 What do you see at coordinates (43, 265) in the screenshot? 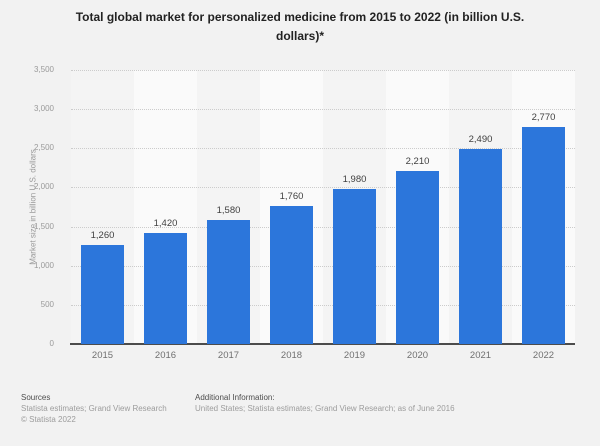
I see `y-tick-label-1000: 1,000` at bounding box center [43, 265].